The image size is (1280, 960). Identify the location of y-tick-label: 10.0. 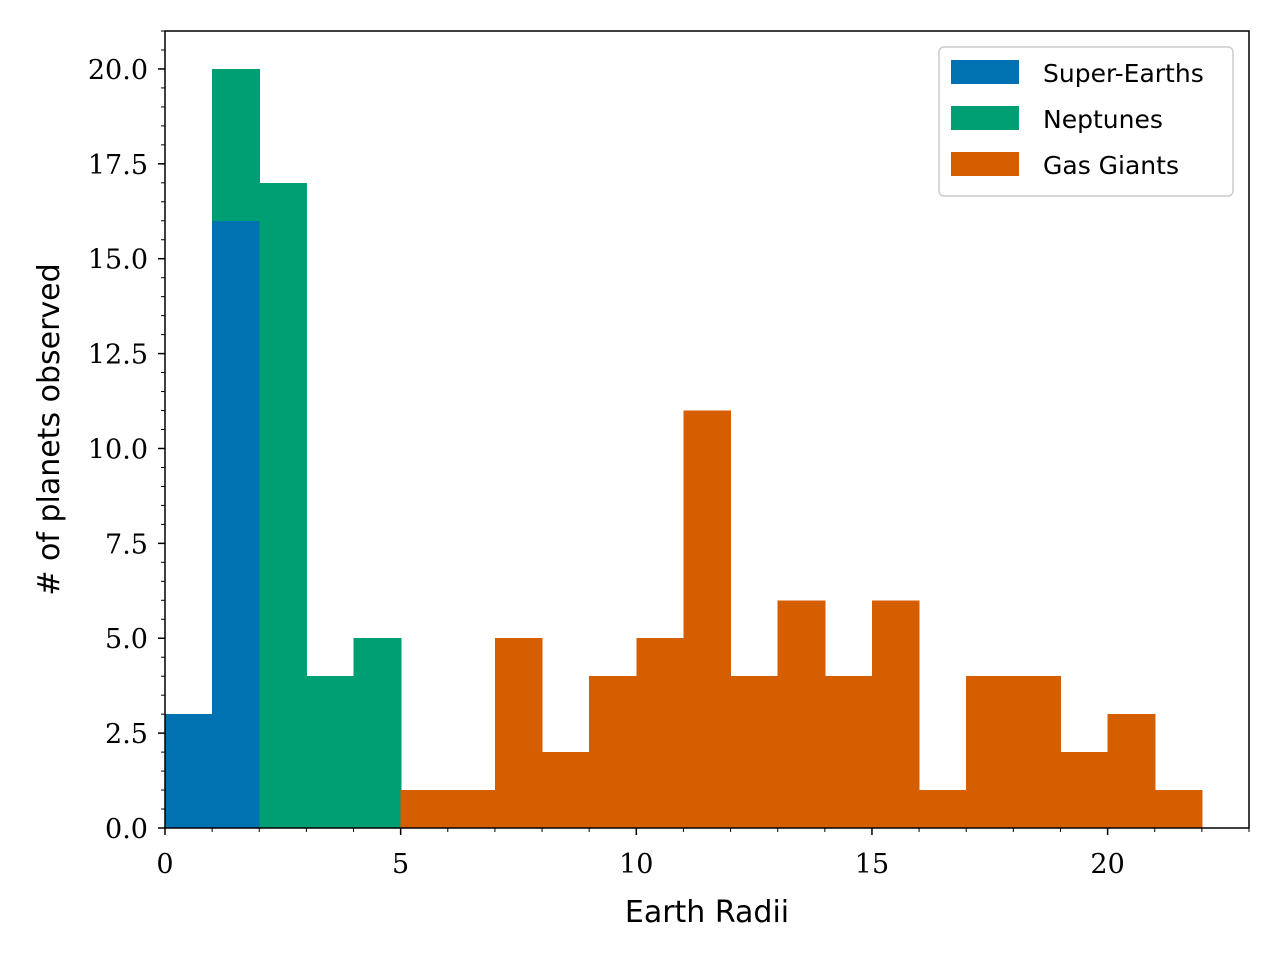
(118, 449).